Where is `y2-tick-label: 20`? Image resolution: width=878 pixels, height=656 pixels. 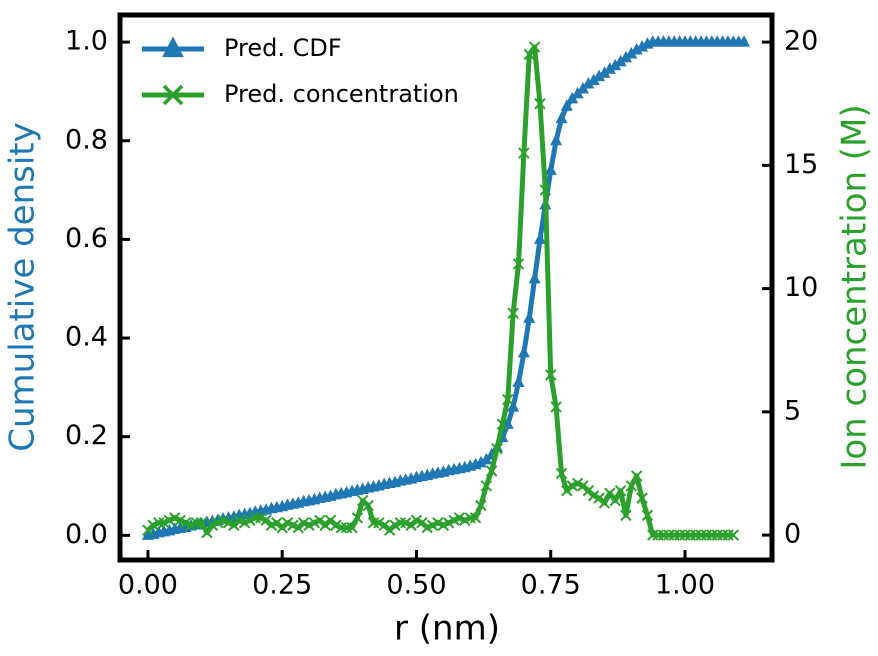 y2-tick-label: 20 is located at coordinates (801, 41).